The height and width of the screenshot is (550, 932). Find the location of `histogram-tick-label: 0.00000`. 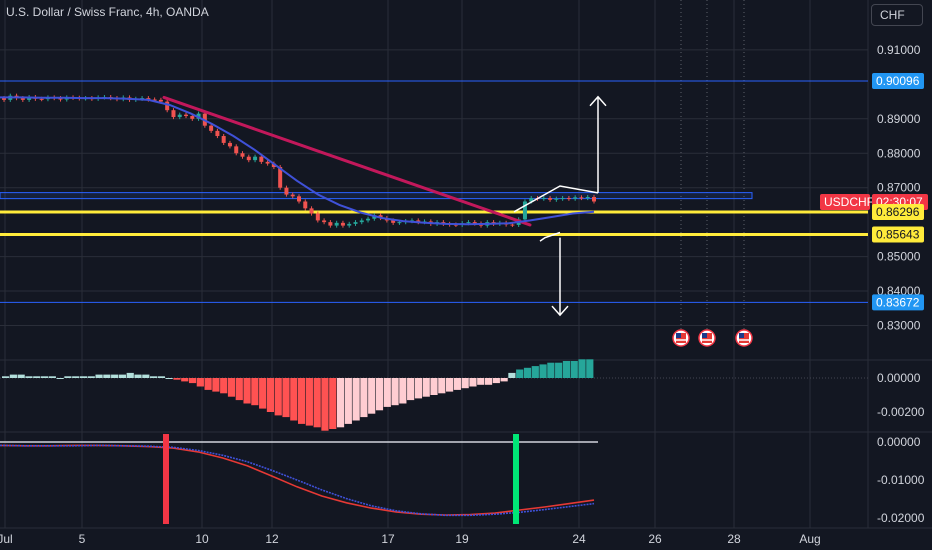

histogram-tick-label: 0.00000 is located at coordinates (899, 378).